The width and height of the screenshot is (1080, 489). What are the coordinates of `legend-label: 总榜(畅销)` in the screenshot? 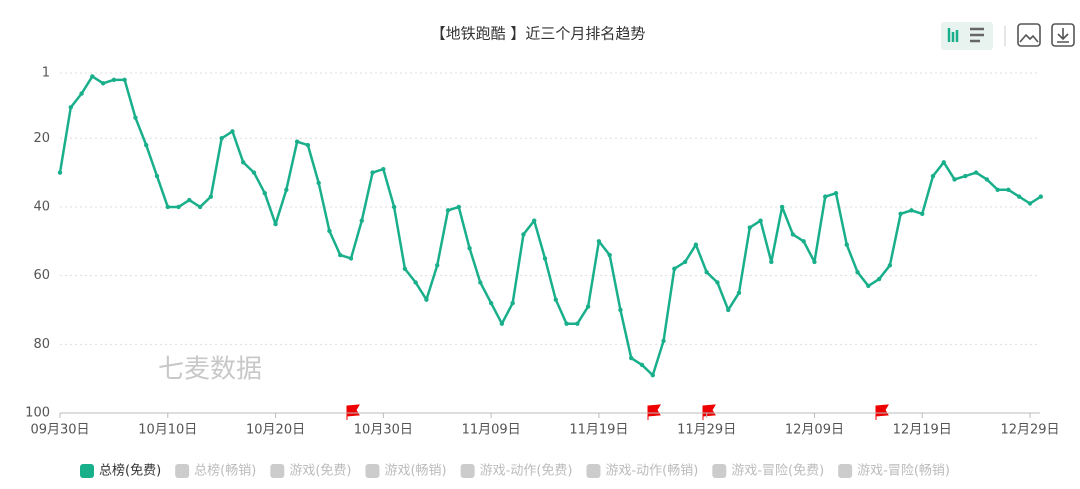 It's located at (225, 471).